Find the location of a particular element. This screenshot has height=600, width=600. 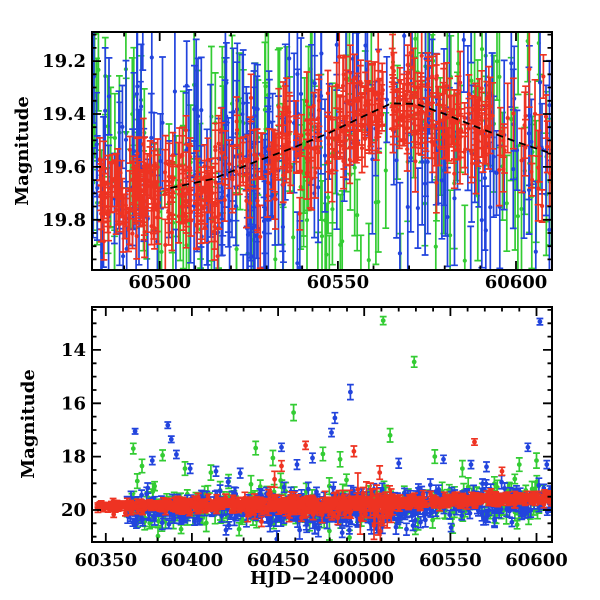

top-y-tick-label: 19.4 is located at coordinates (64, 114).